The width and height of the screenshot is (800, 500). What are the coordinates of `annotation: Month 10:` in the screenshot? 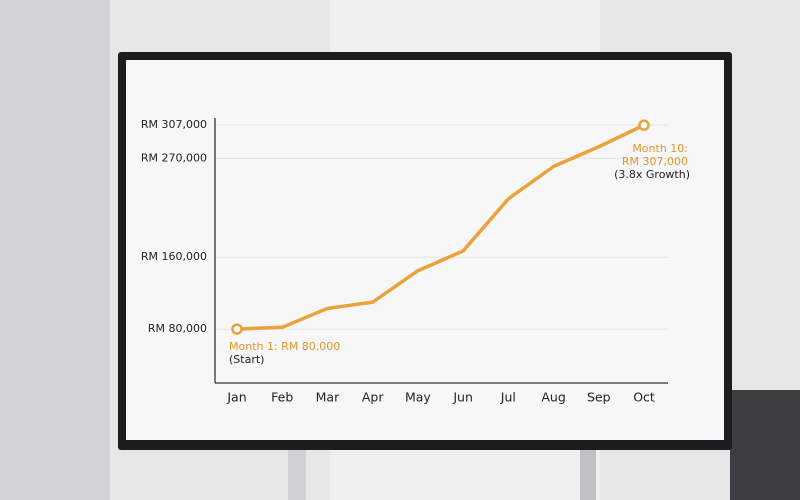 It's located at (660, 148).